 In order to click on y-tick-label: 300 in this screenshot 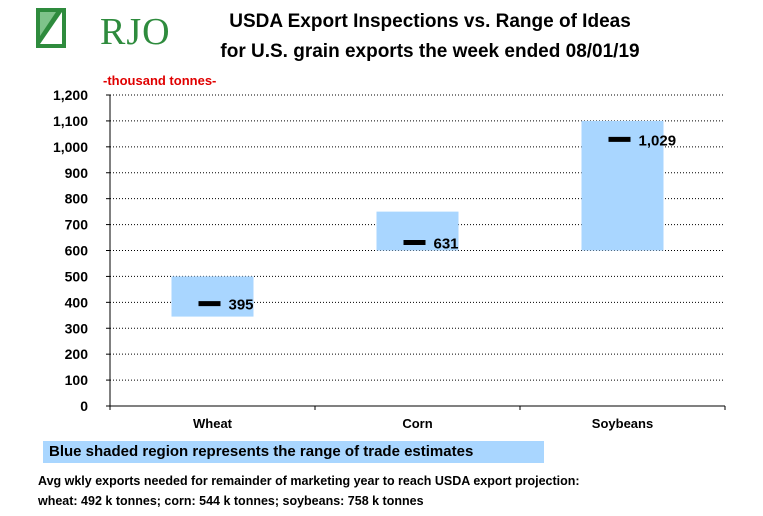, I will do `click(77, 328)`.